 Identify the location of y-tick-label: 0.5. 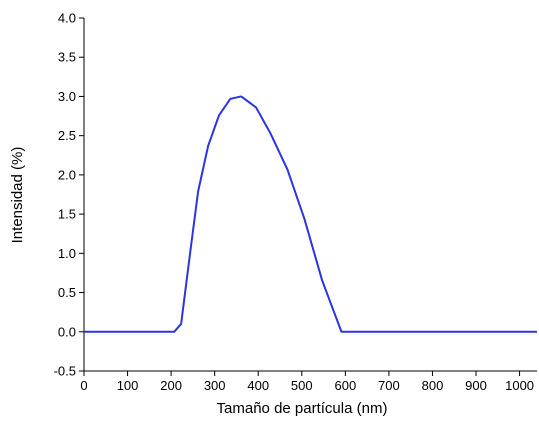
(67, 292).